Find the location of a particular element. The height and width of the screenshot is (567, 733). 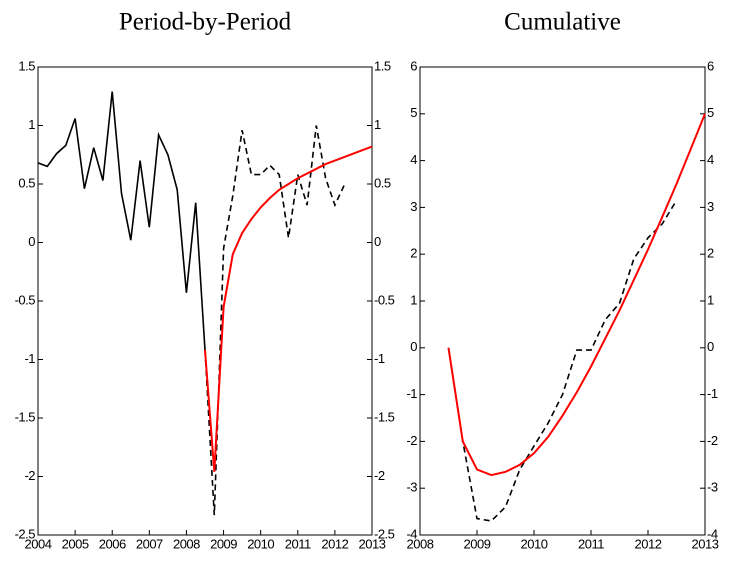

x-tick-label: 2007 is located at coordinates (149, 543).